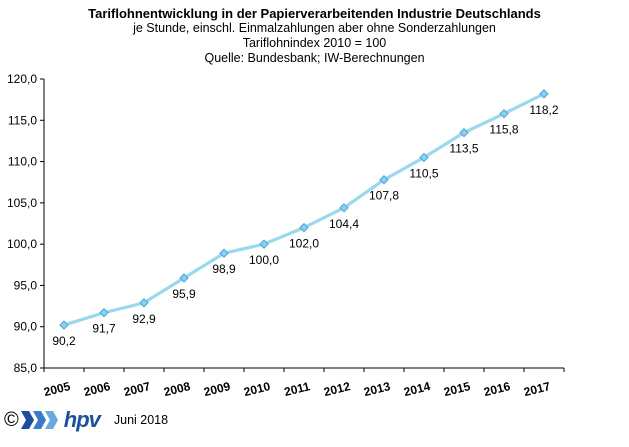 The image size is (629, 447). Describe the element at coordinates (82, 419) in the screenshot. I see `hpv-logo-text: hpv` at that location.